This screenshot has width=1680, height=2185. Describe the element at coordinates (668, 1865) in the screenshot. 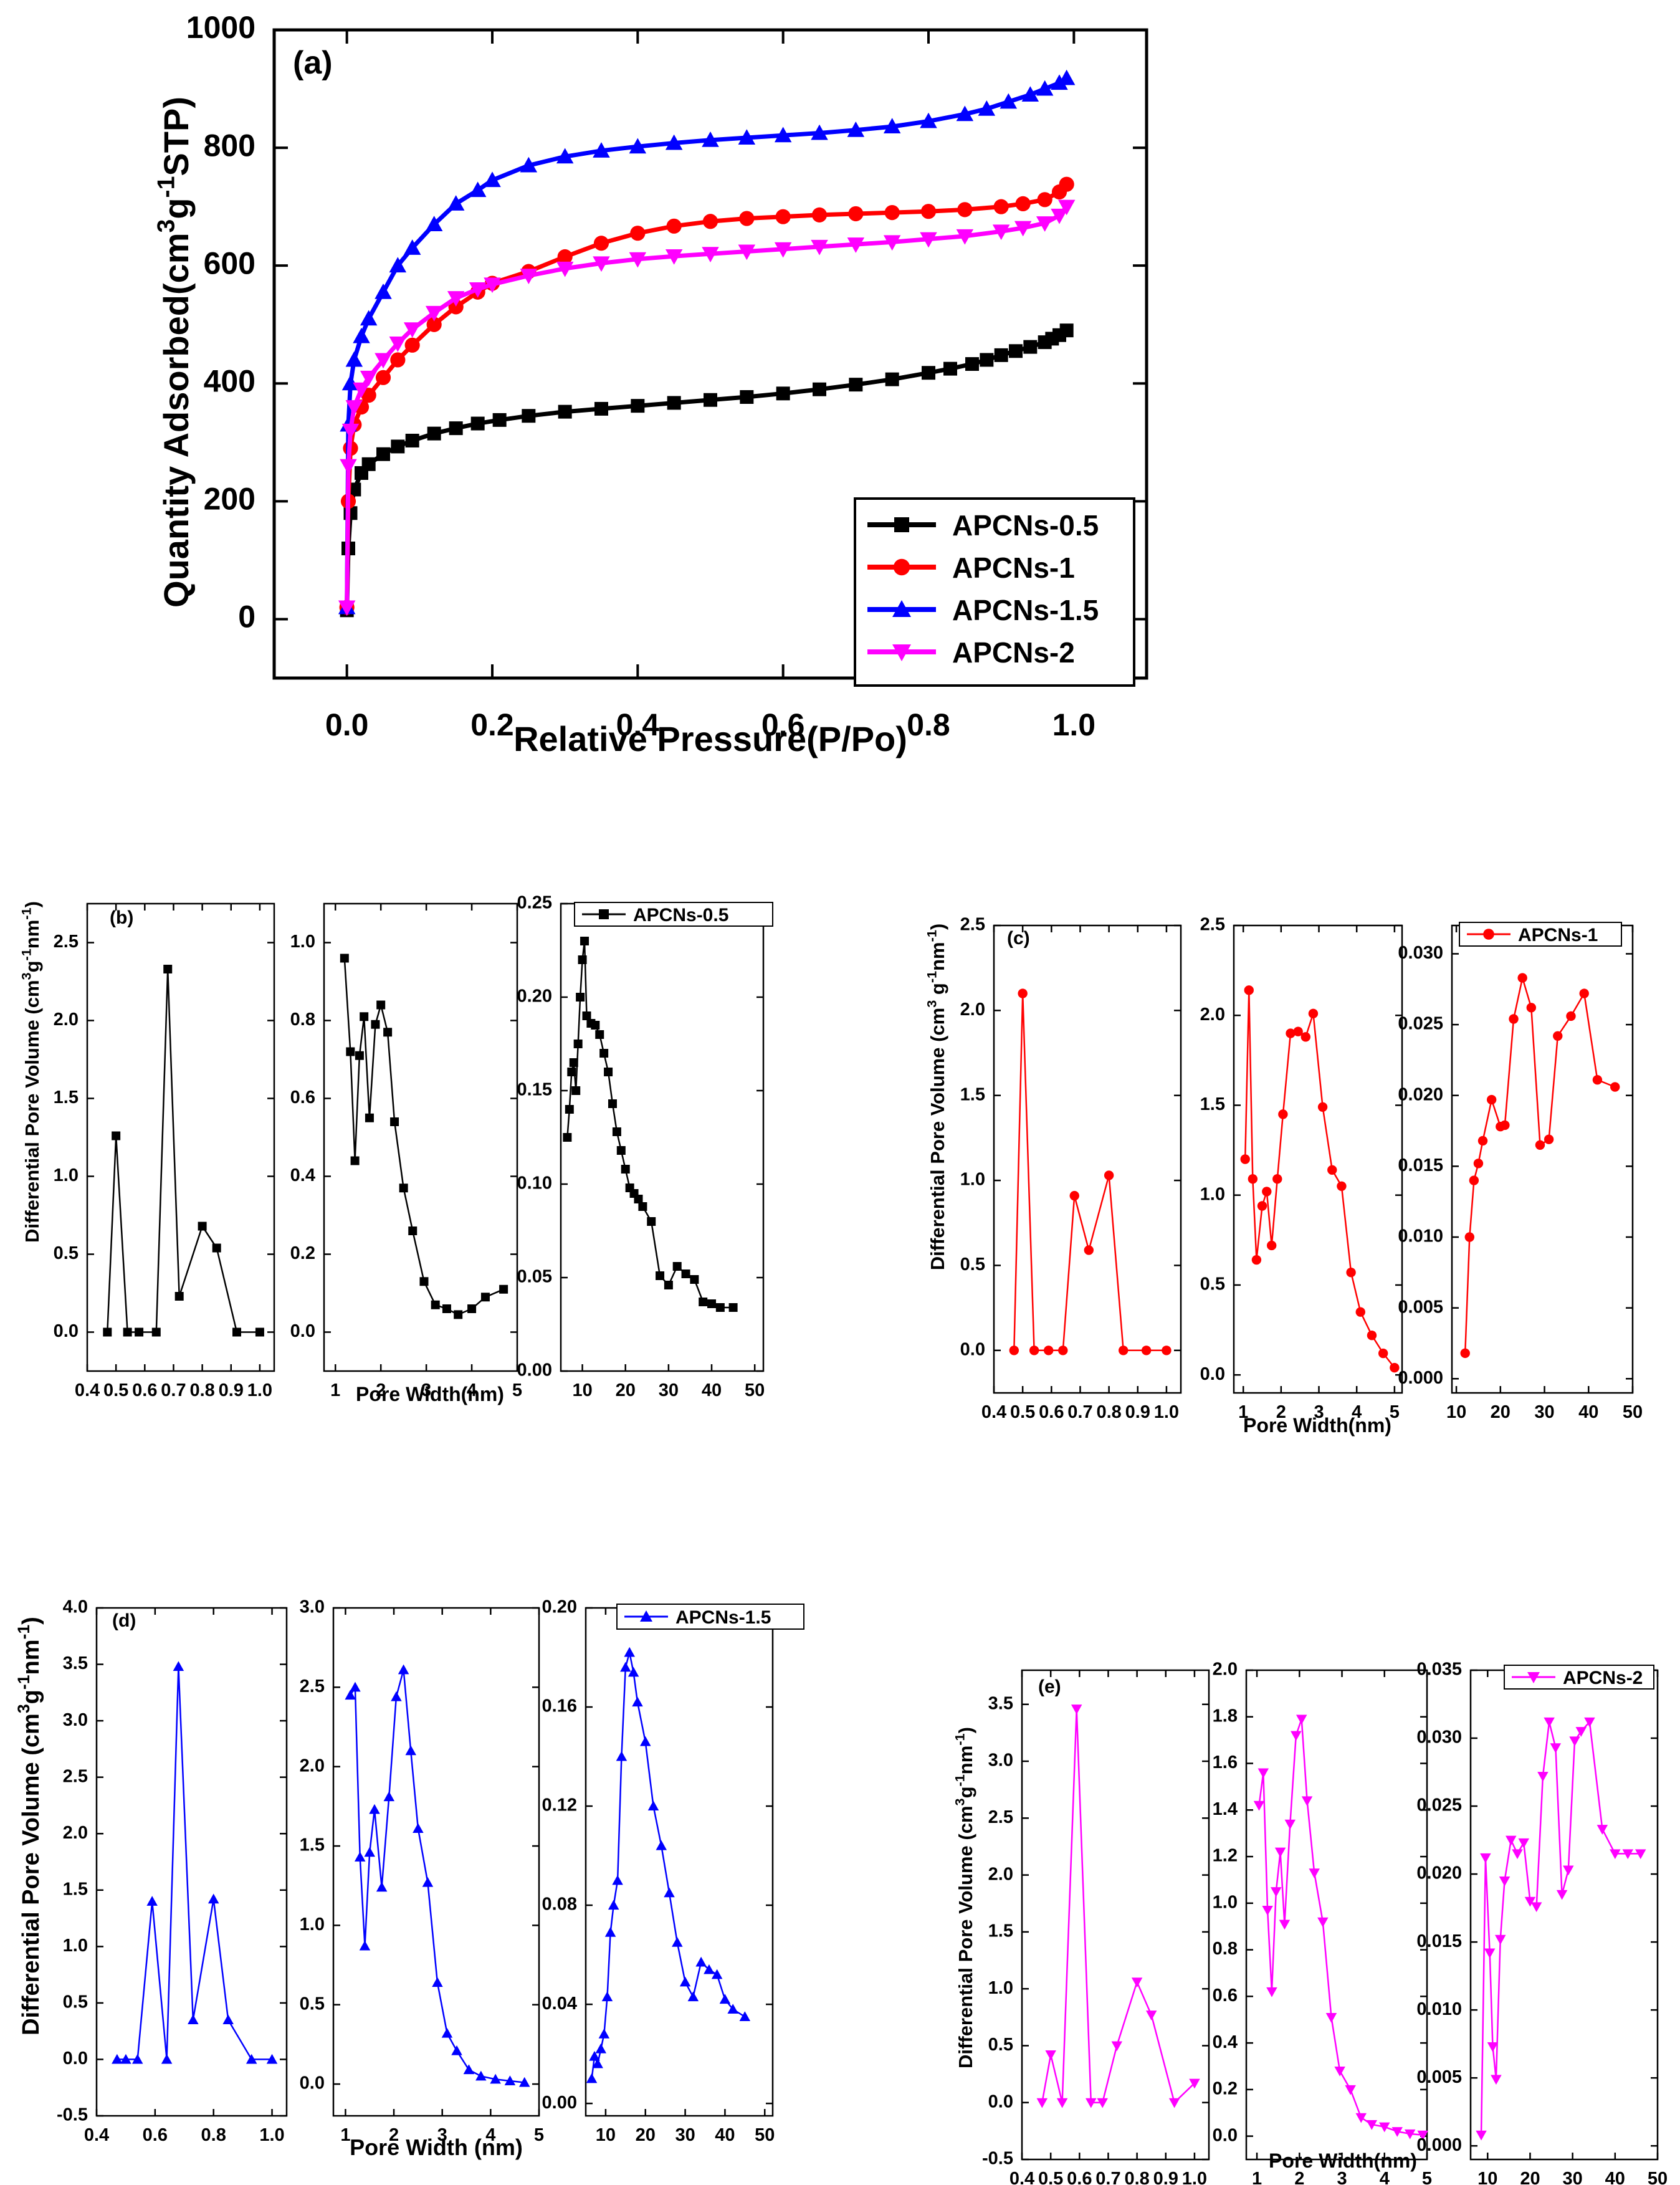

I see `panel-d-series-3-line` at that location.